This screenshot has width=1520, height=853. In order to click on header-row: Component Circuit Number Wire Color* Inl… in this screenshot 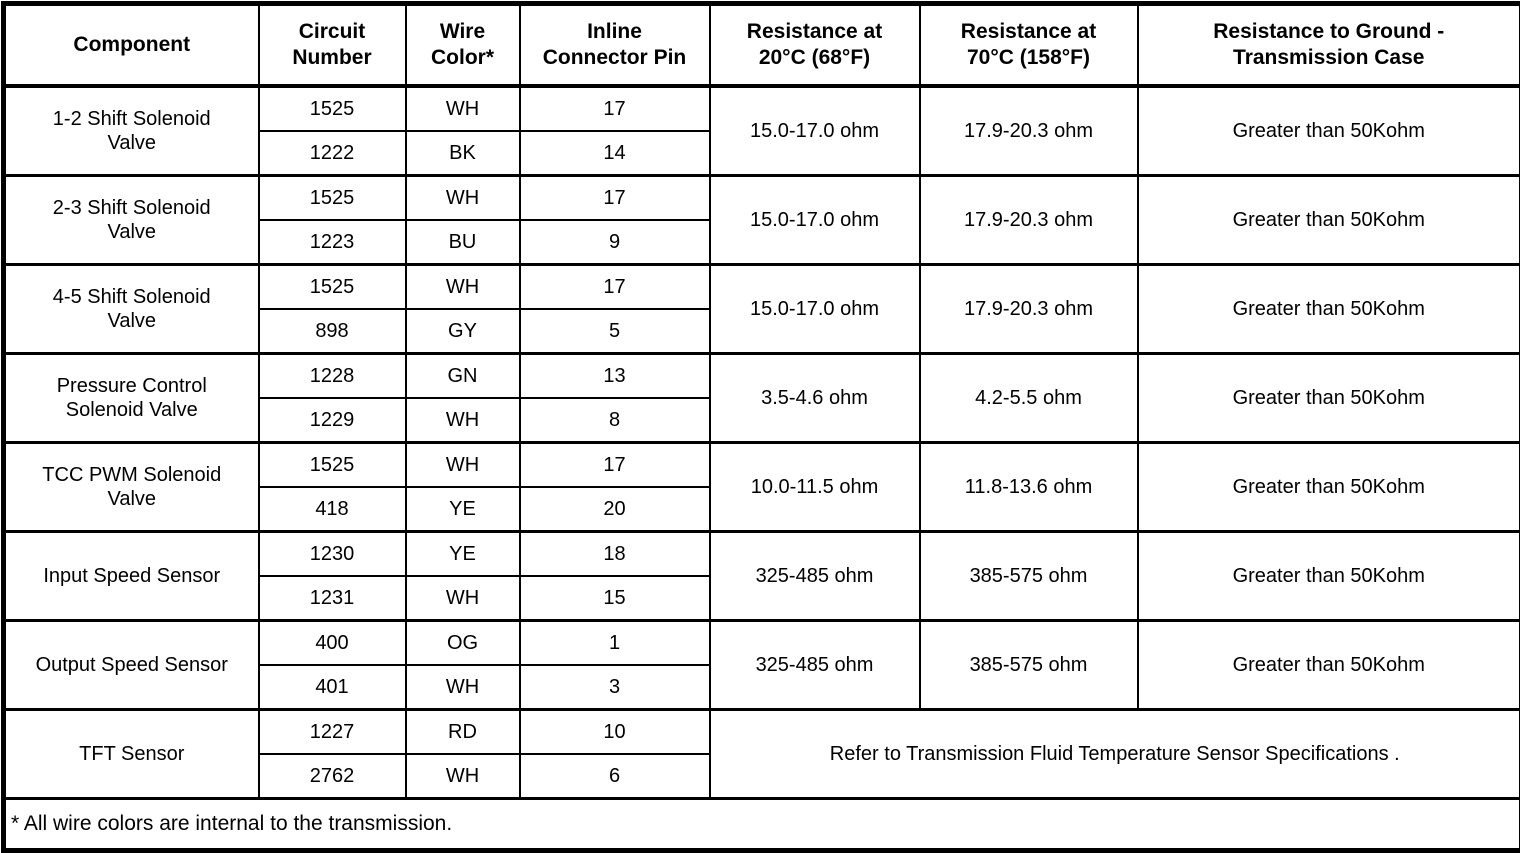, I will do `click(762, 45)`.